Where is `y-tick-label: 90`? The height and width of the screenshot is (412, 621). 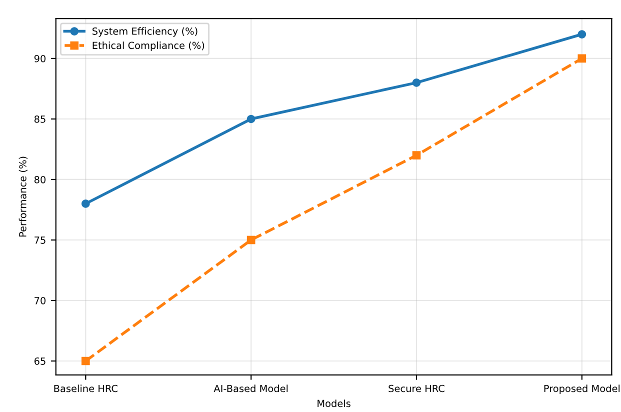
y-tick-label: 90 is located at coordinates (40, 58).